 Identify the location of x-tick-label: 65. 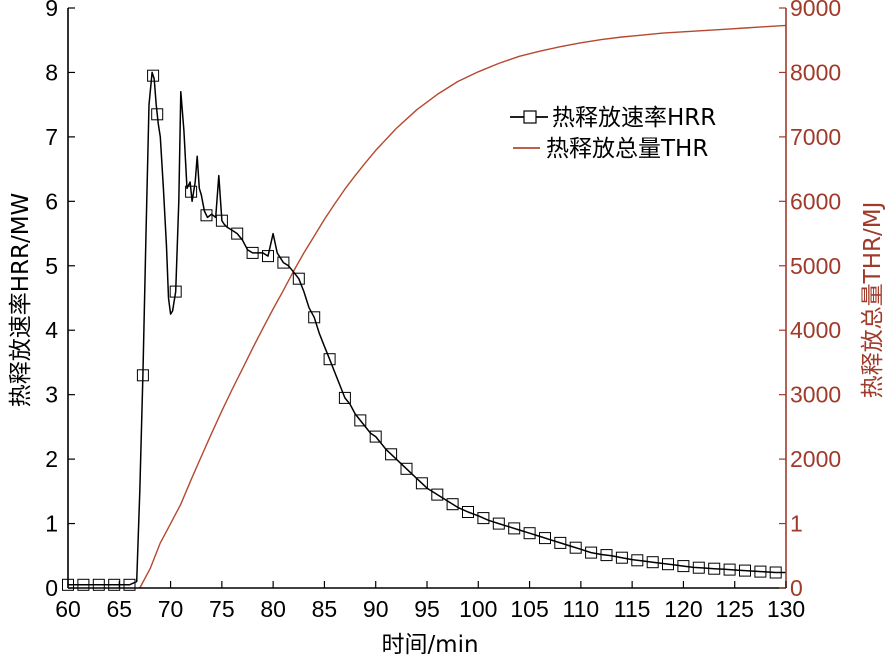
(119, 609).